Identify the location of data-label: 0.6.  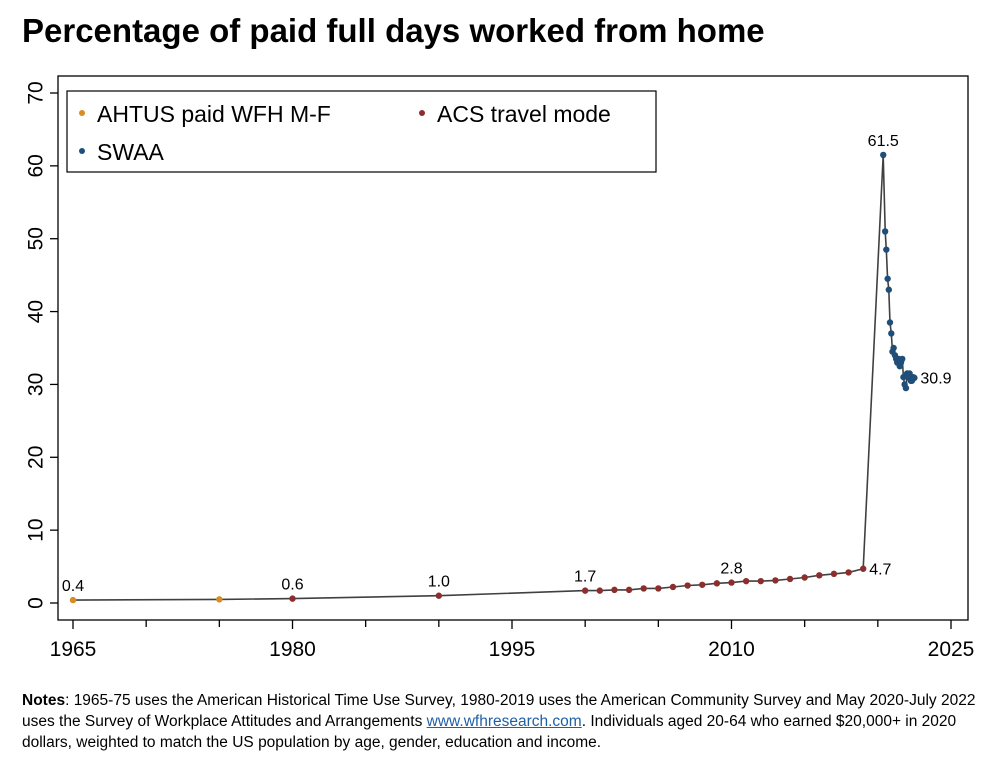
(292, 585).